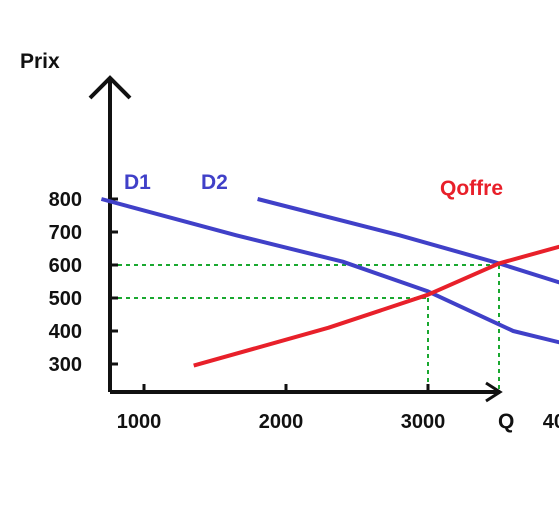 The image size is (559, 512). I want to click on x-tick-label: 4000, so click(551, 422).